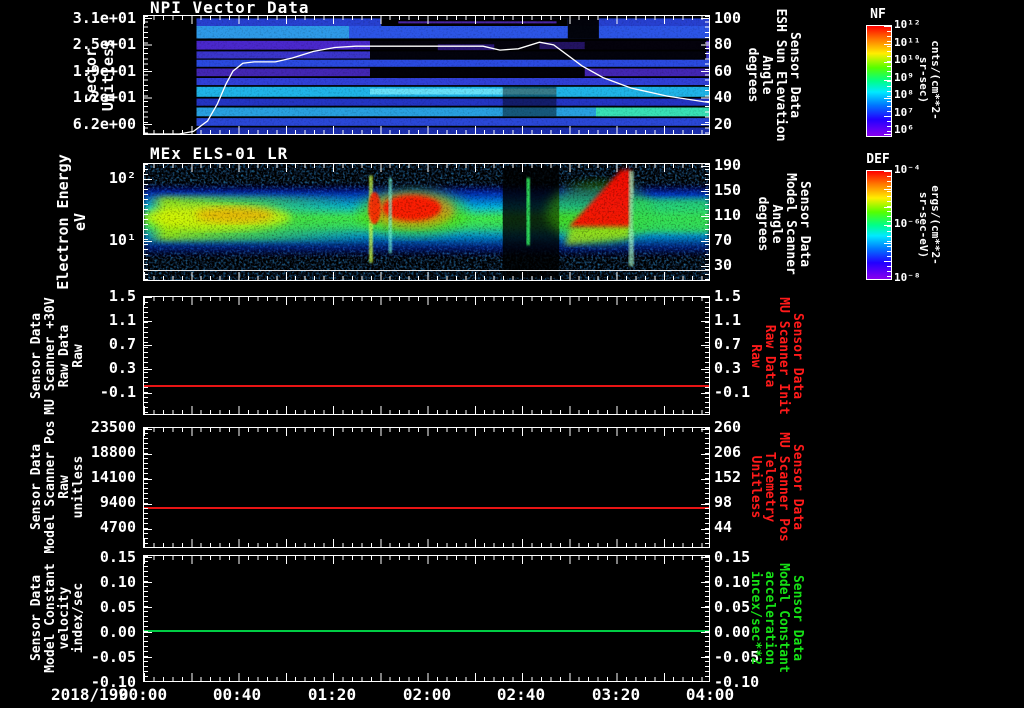 The height and width of the screenshot is (708, 1024). I want to click on panel3-right-tick: -0.1, so click(732, 392).